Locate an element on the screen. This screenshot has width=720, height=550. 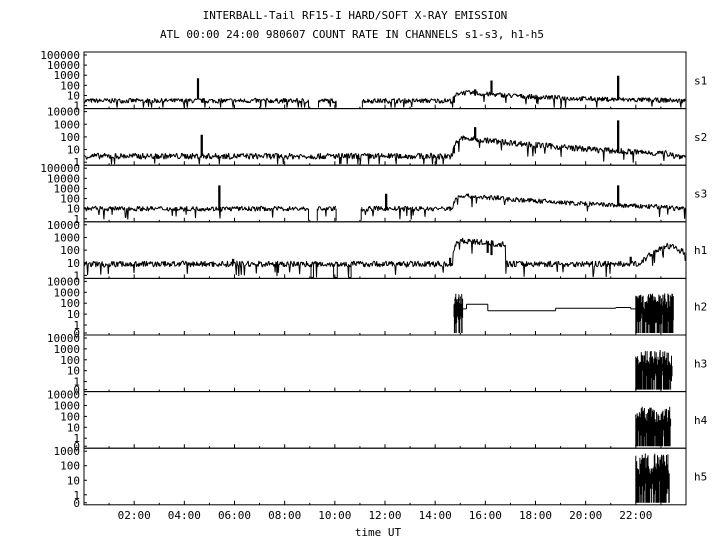
x-tick-label: 16:00 is located at coordinates (485, 515).